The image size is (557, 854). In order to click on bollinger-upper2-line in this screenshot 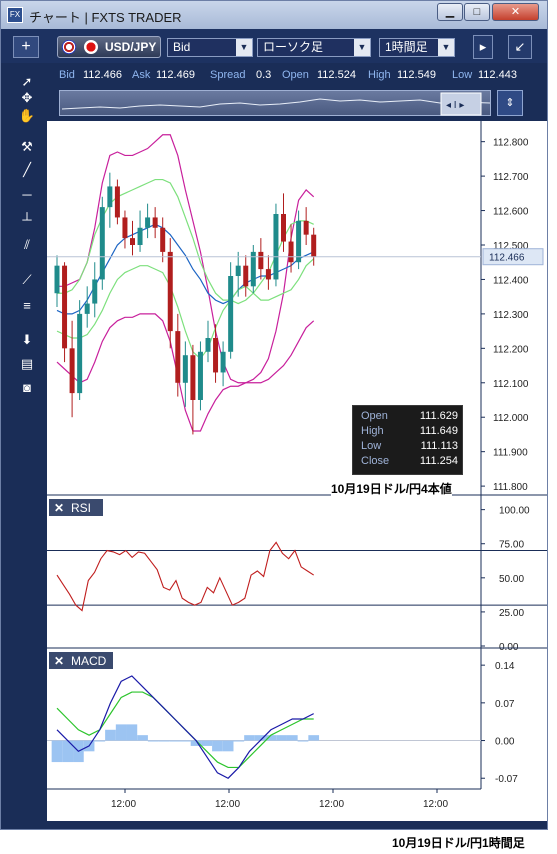, I will do `click(186, 259)`.